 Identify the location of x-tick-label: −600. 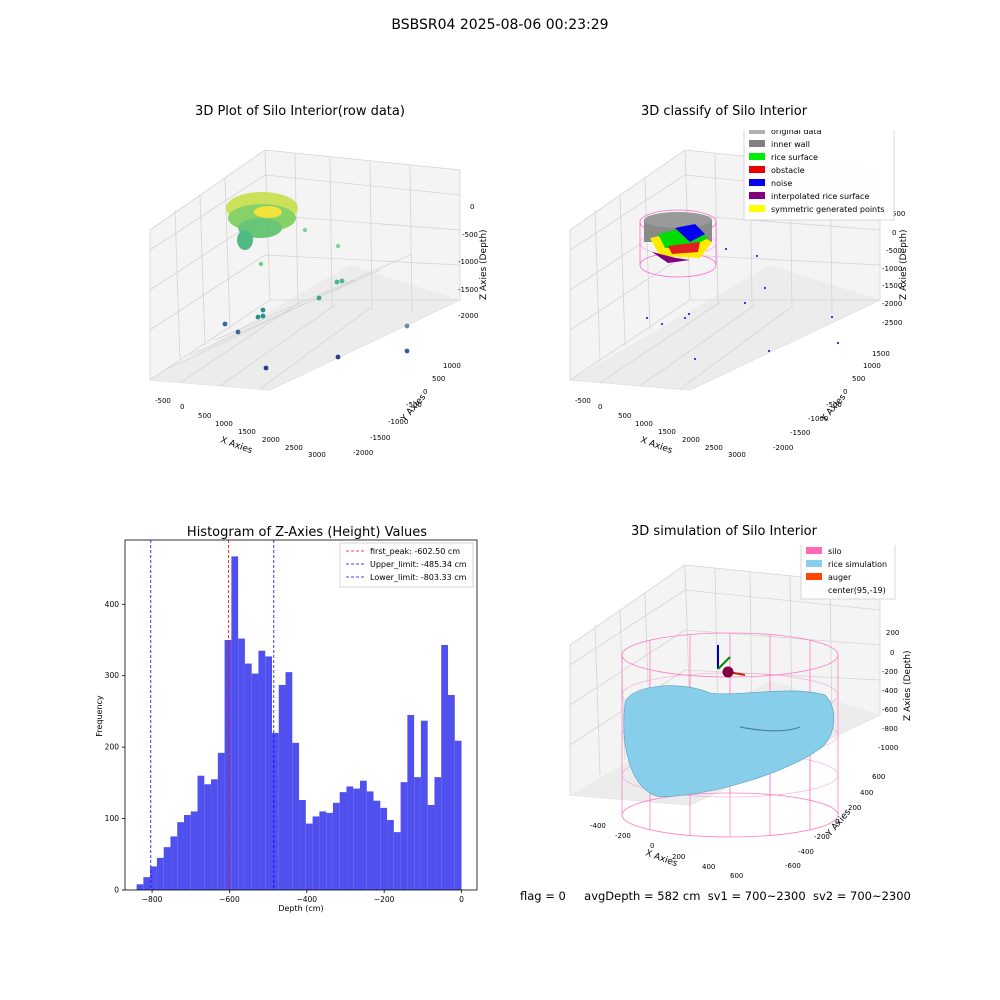
(229, 899).